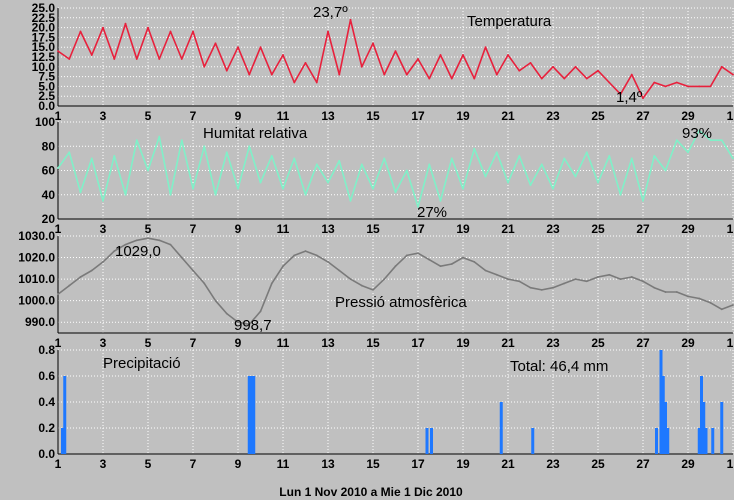 This screenshot has width=734, height=500. Describe the element at coordinates (629, 97) in the screenshot. I see `temperature-min-label: 1,4º` at that location.